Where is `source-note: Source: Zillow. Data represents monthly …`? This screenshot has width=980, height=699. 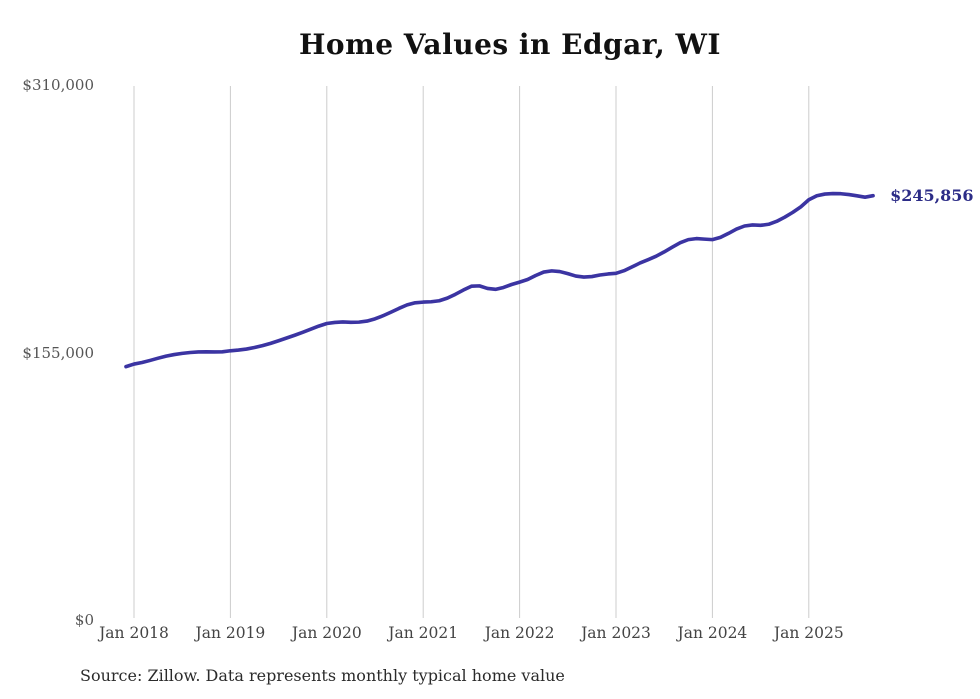 source-note: Source: Zillow. Data represents monthly … is located at coordinates (322, 675).